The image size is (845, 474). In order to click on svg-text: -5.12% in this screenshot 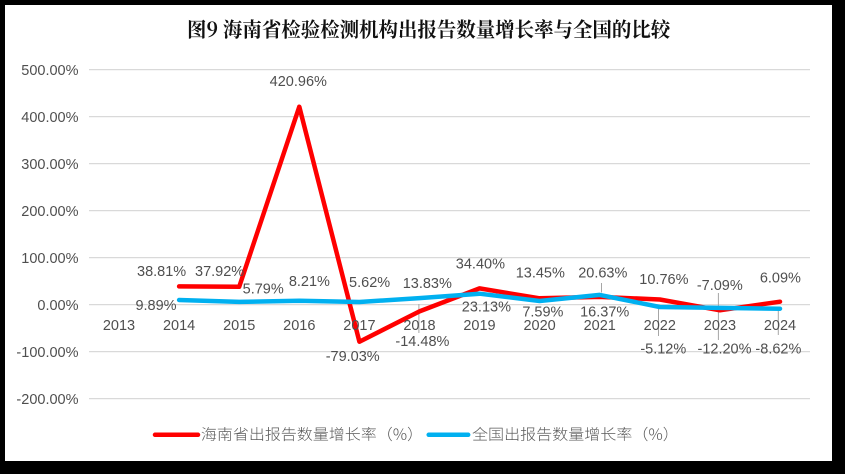, I will do `click(663, 350)`.